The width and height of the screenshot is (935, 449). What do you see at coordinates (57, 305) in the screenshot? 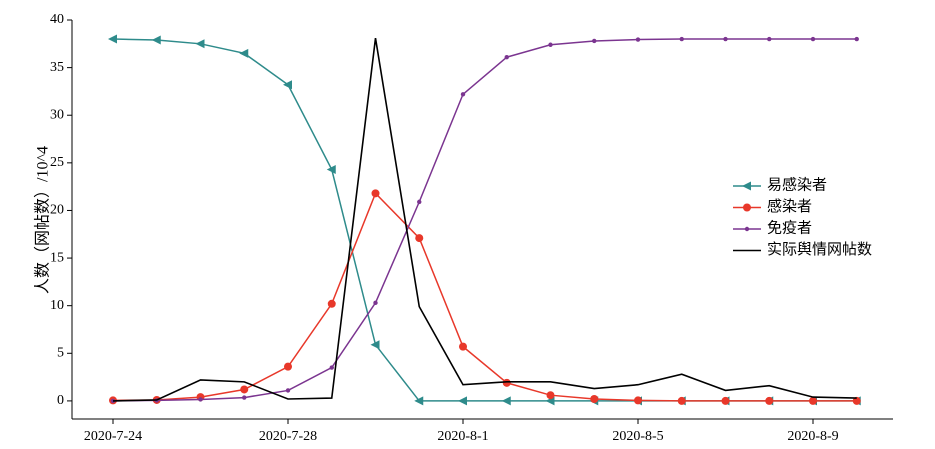
I see `y-tick-label: 10` at bounding box center [57, 305].